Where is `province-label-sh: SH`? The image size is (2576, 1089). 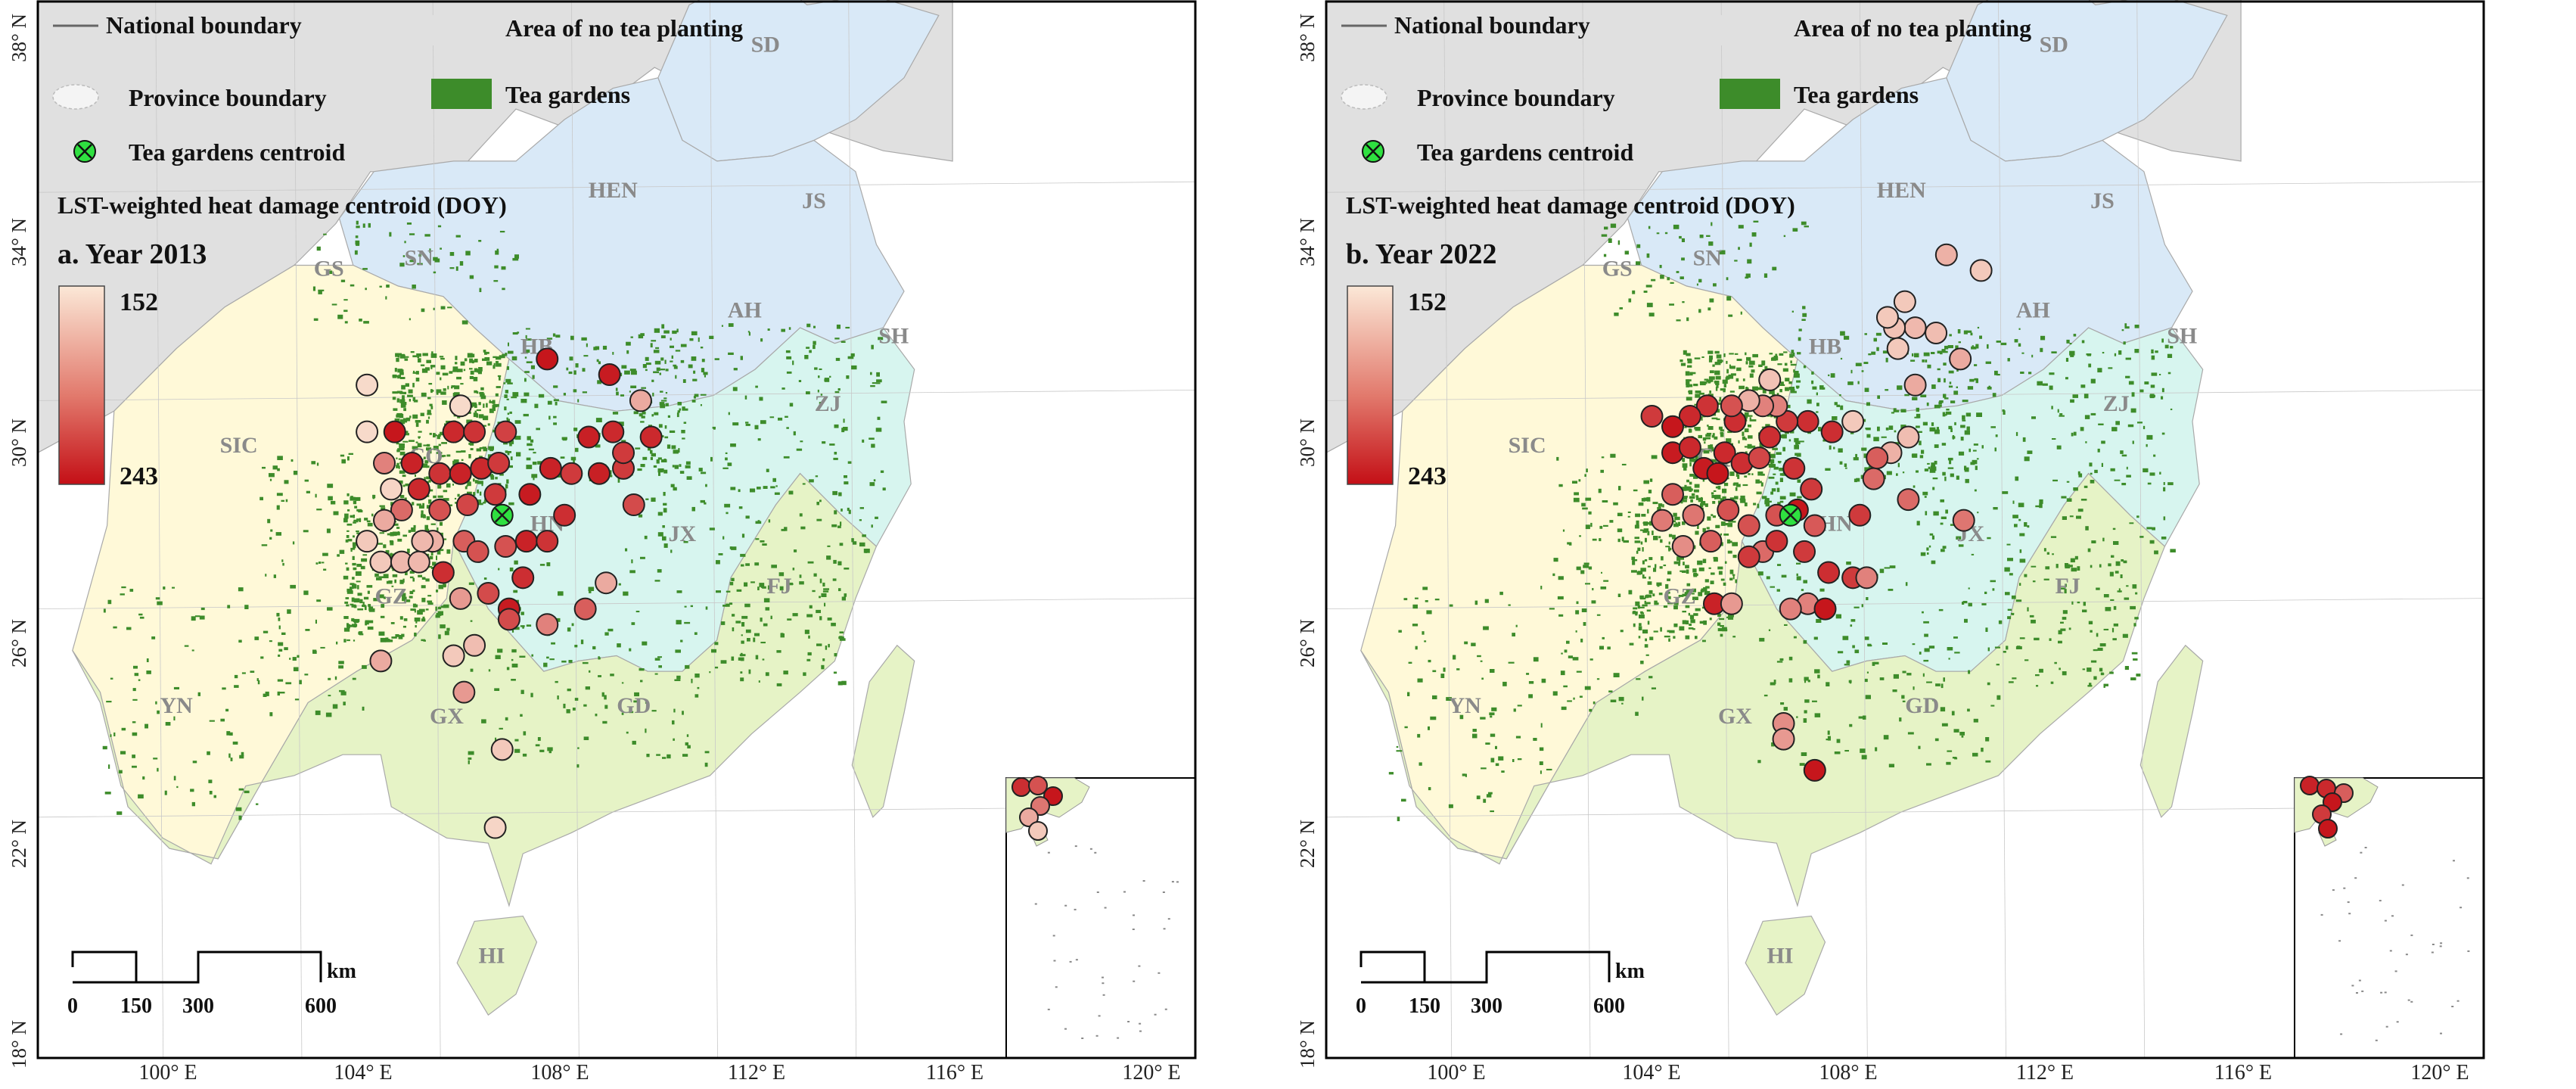
province-label-sh: SH is located at coordinates (2182, 336).